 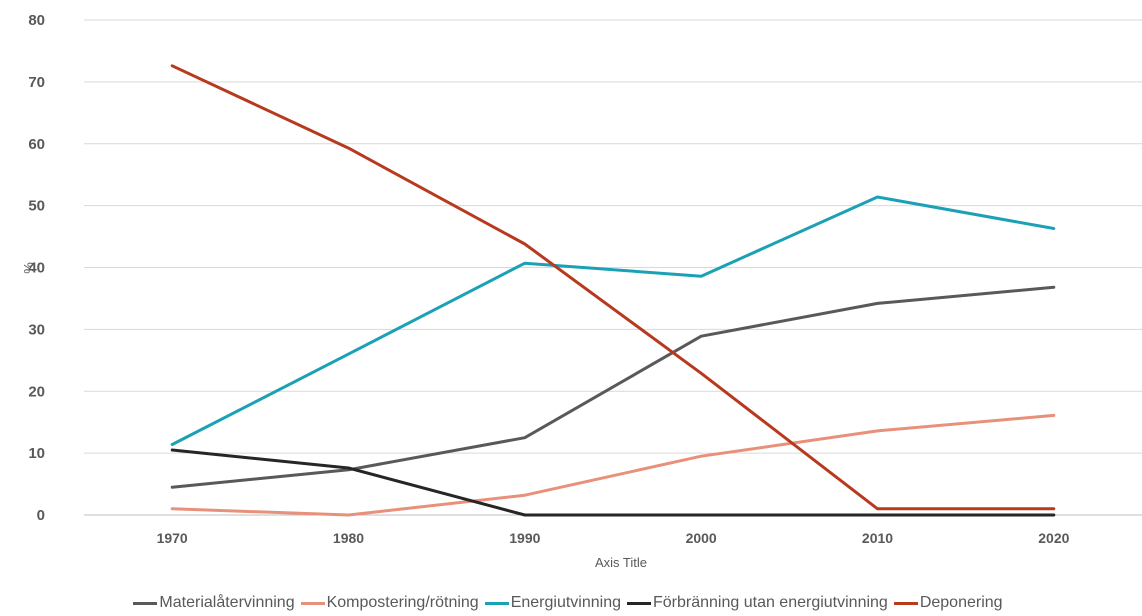 What do you see at coordinates (36, 329) in the screenshot?
I see `y-tick-label: 30` at bounding box center [36, 329].